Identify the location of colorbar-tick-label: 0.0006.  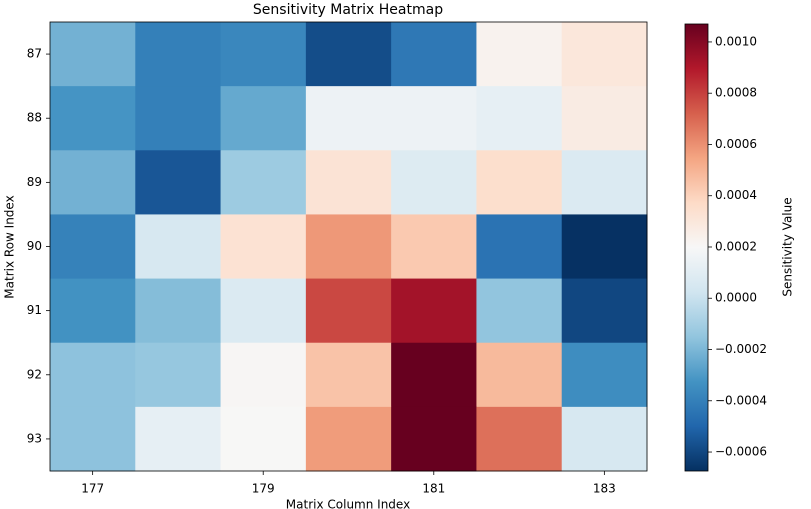
(736, 144).